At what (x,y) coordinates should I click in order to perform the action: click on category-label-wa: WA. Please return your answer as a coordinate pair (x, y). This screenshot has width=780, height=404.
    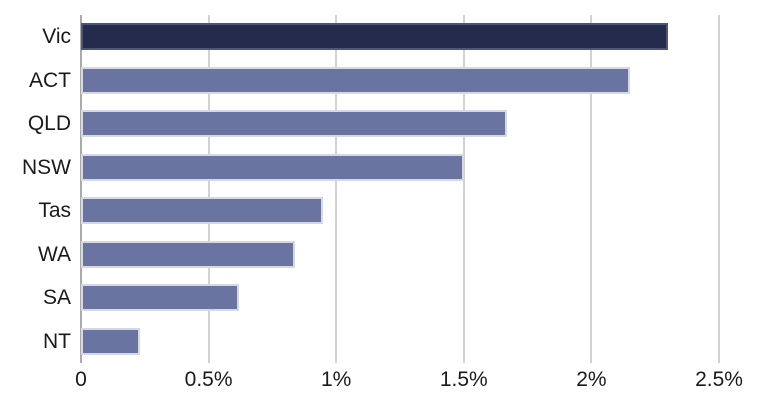
    Looking at the image, I should click on (54, 254).